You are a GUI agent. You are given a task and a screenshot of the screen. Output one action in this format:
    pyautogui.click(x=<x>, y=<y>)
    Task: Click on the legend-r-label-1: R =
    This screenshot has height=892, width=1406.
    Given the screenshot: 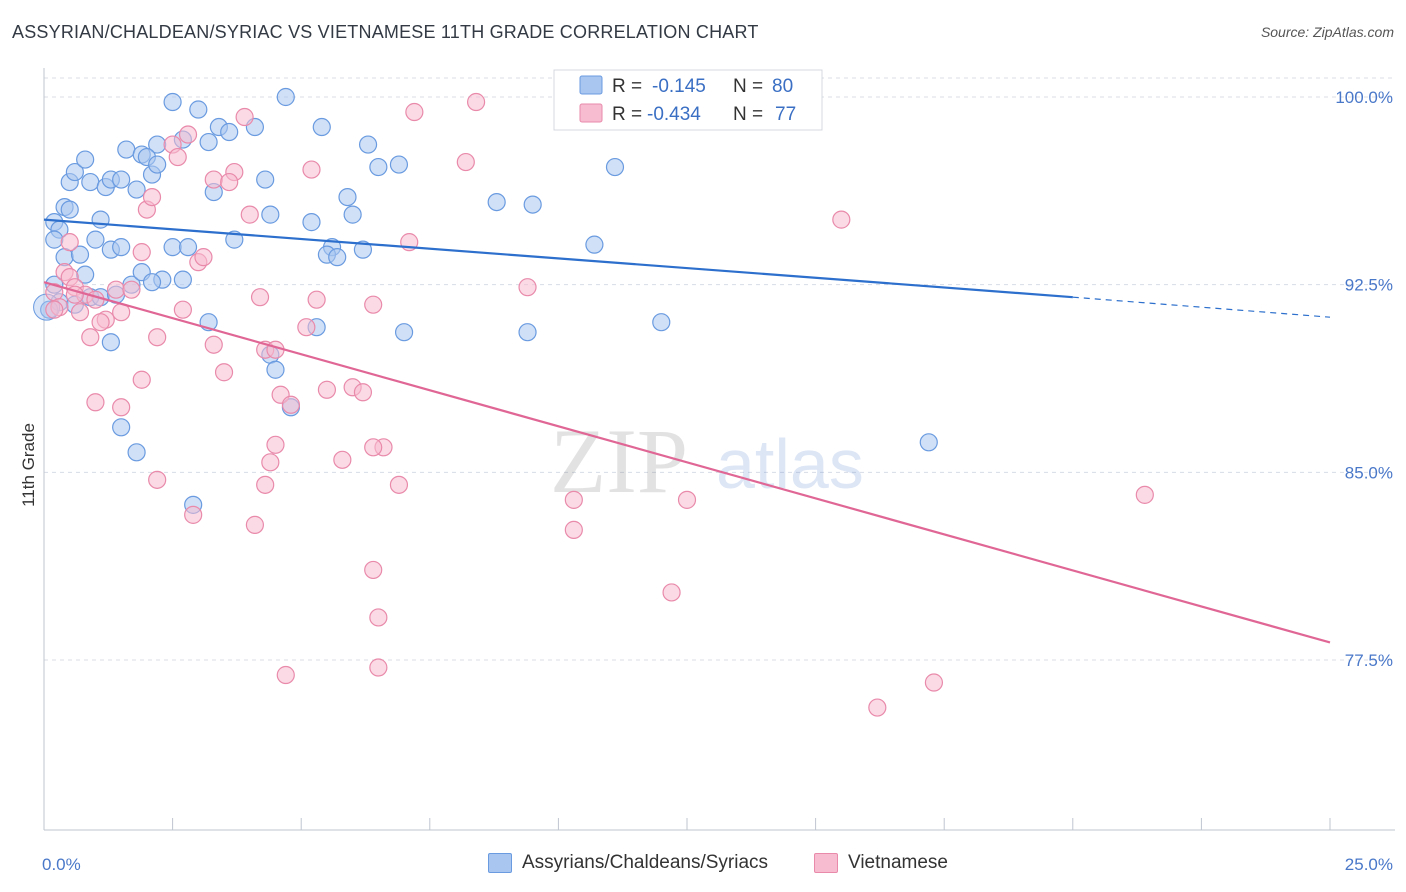 What is the action you would take?
    pyautogui.click(x=627, y=86)
    